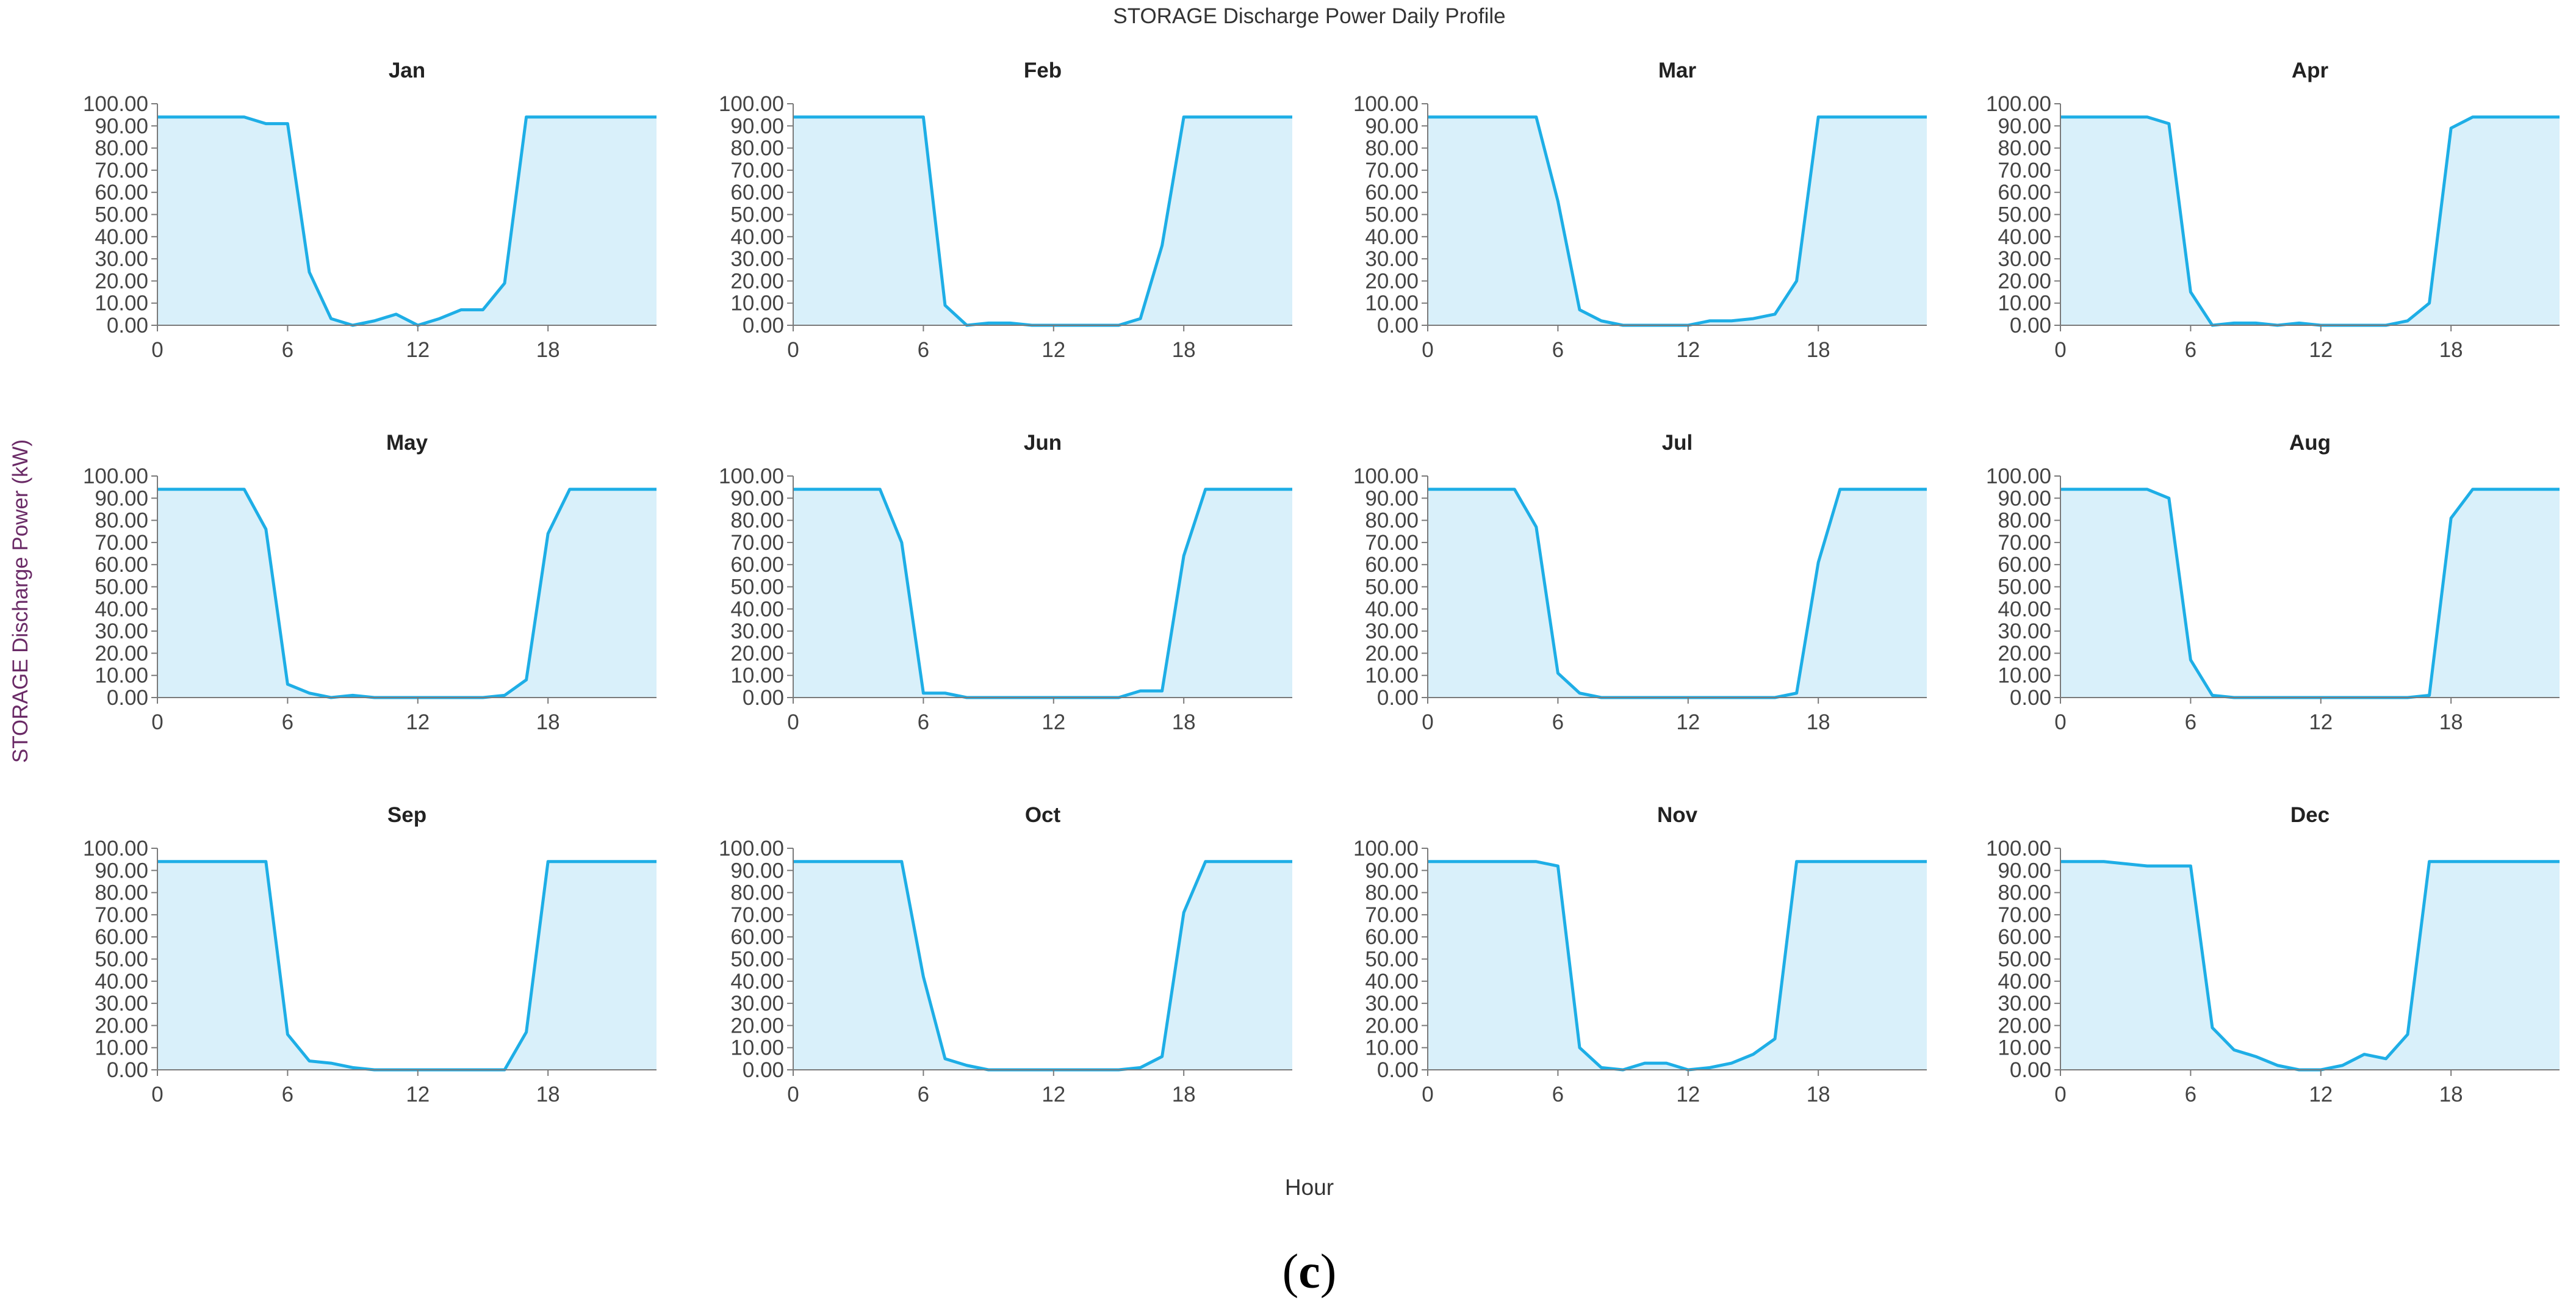  Describe the element at coordinates (1043, 443) in the screenshot. I see `panel-title-jun: Jun` at that location.